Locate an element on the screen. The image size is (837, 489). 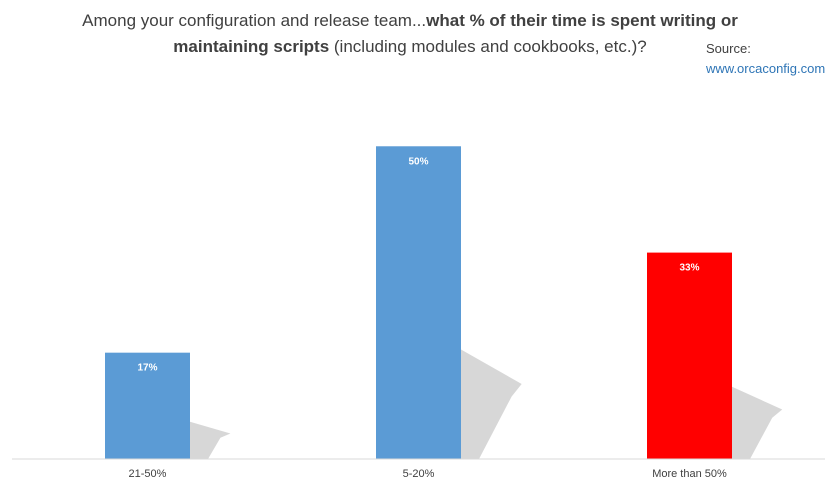
category-label-3: More than 50% is located at coordinates (689, 474).